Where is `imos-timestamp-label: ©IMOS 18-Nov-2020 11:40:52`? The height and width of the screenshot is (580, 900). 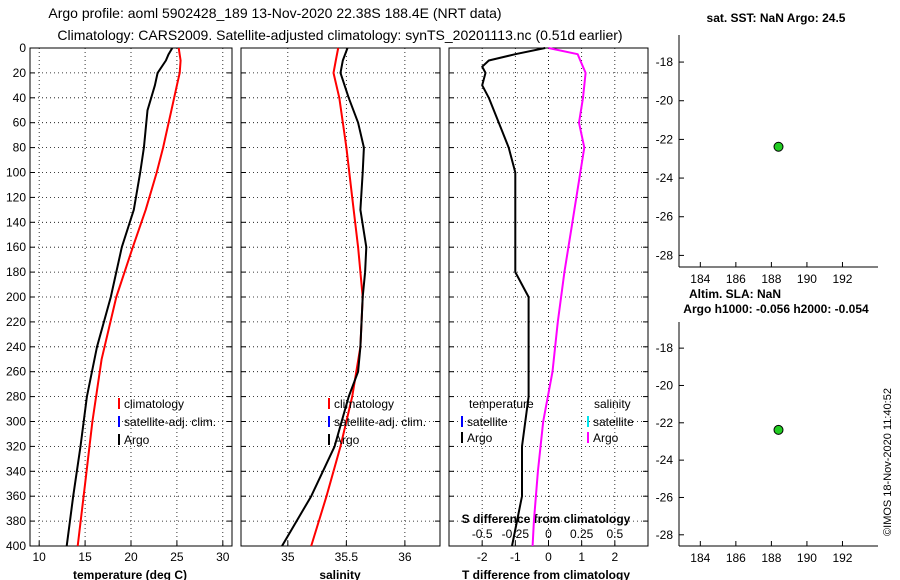 imos-timestamp-label: ©IMOS 18-Nov-2020 11:40:52 is located at coordinates (888, 462).